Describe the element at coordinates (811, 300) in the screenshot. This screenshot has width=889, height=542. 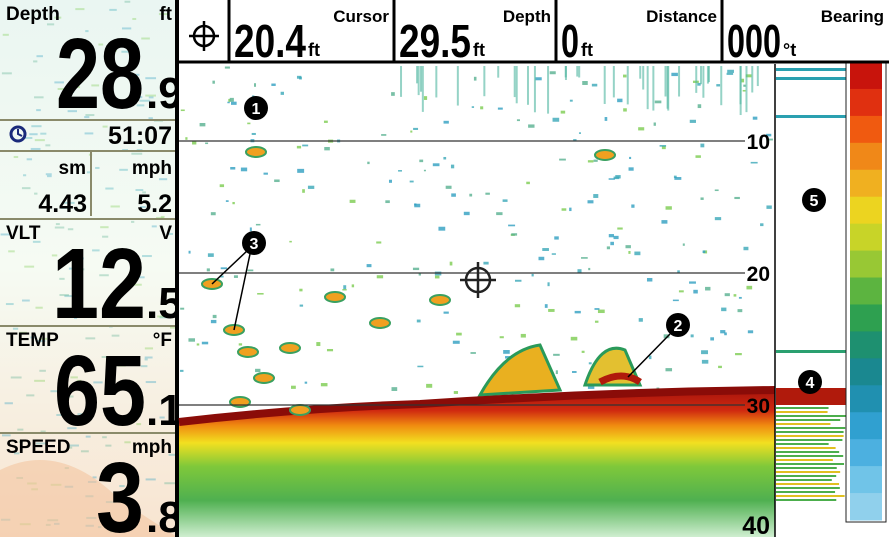
I see `a-scope` at that location.